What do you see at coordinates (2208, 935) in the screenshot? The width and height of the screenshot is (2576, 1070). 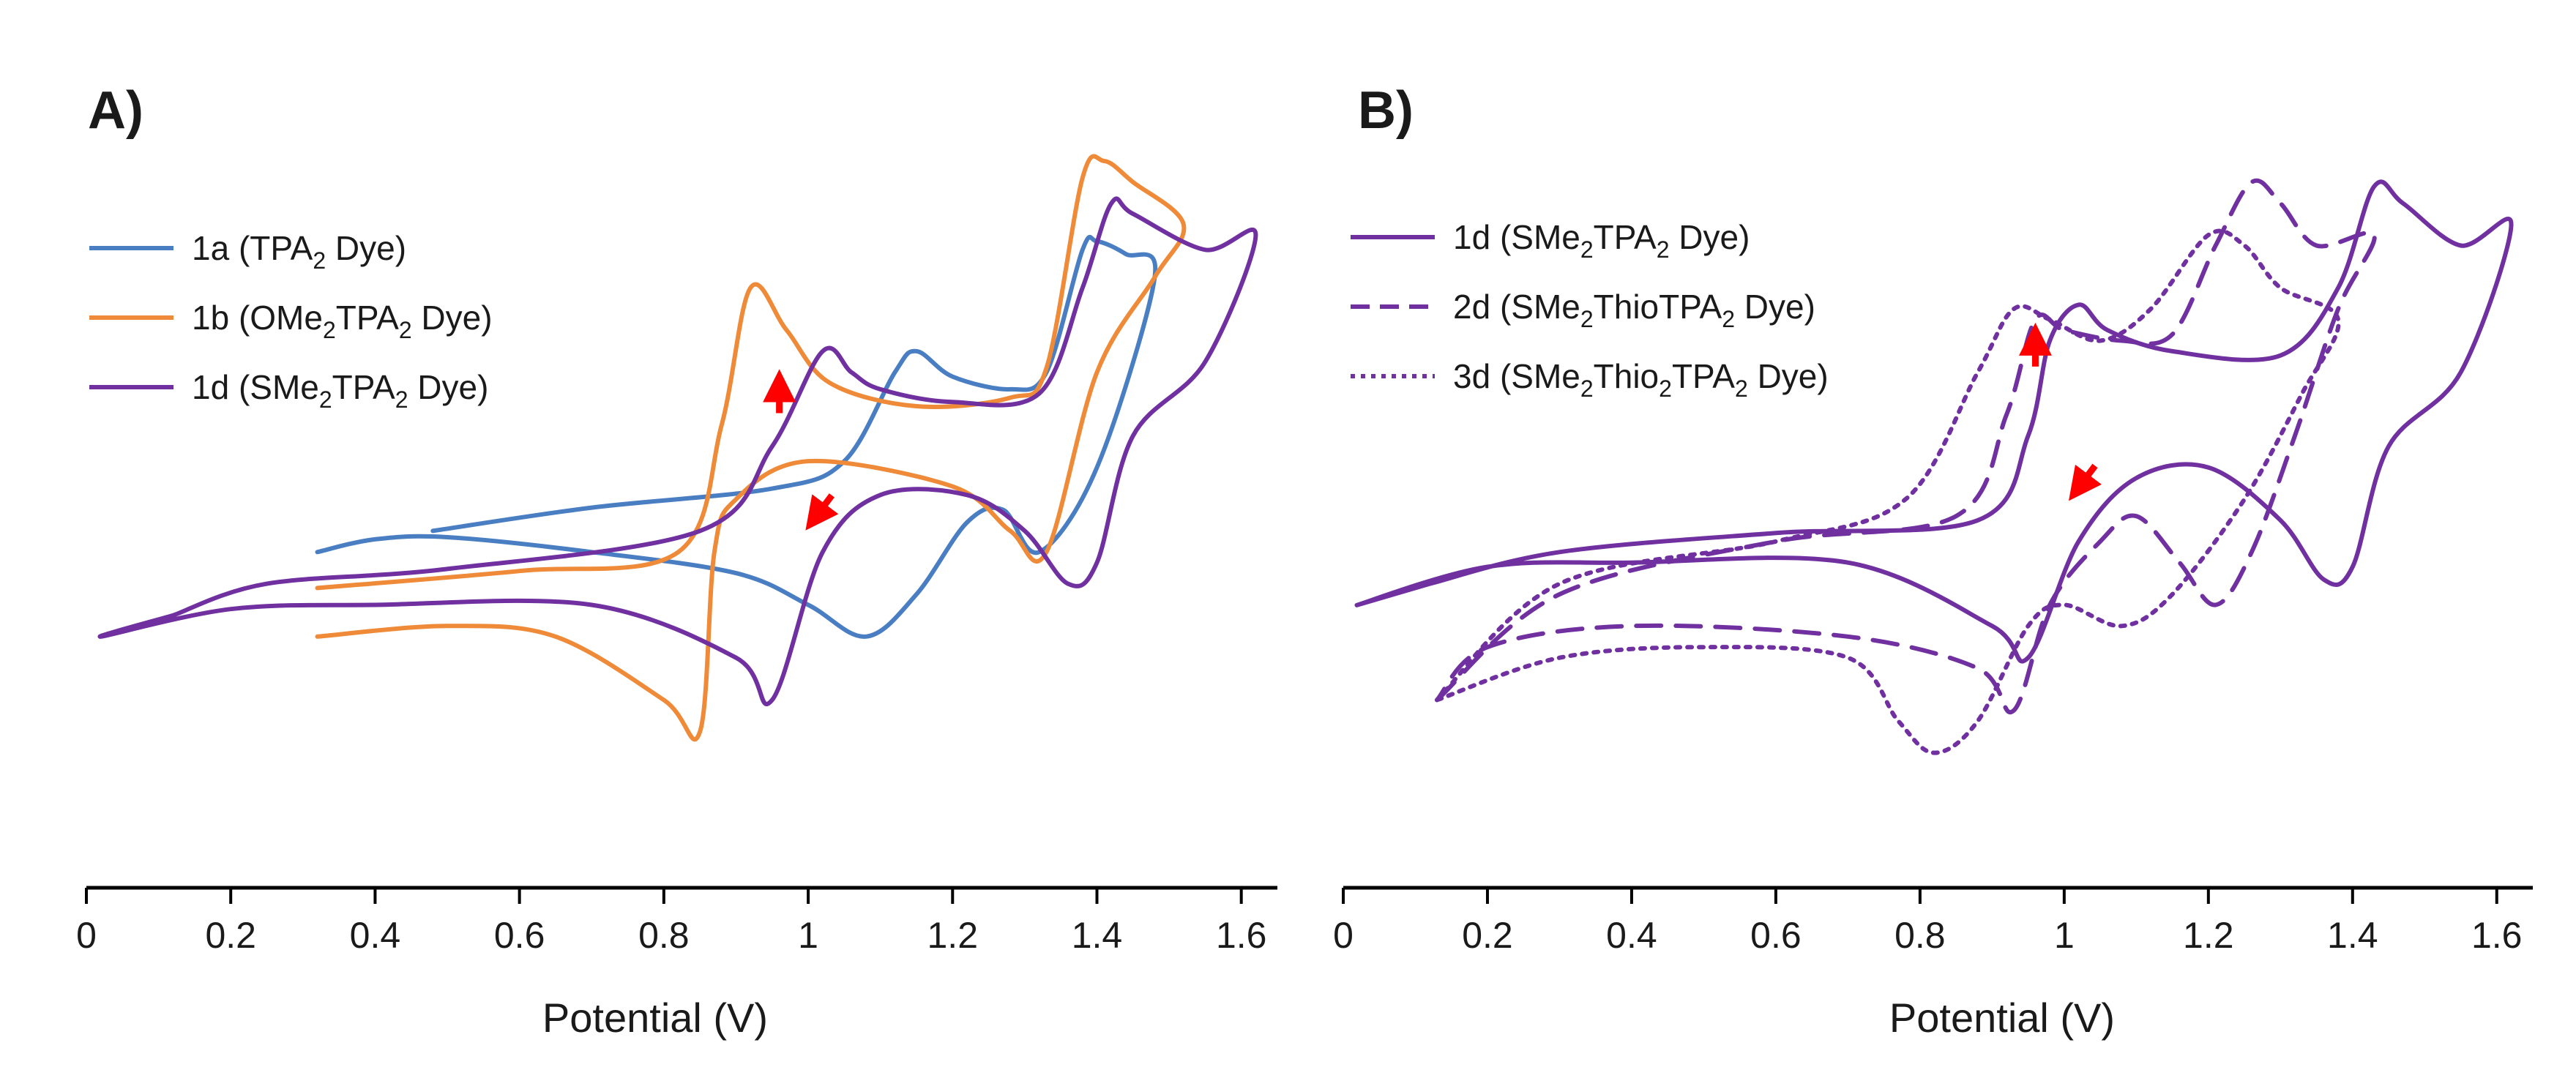 I see `panel-1-x-tick-label-6: 1.2` at bounding box center [2208, 935].